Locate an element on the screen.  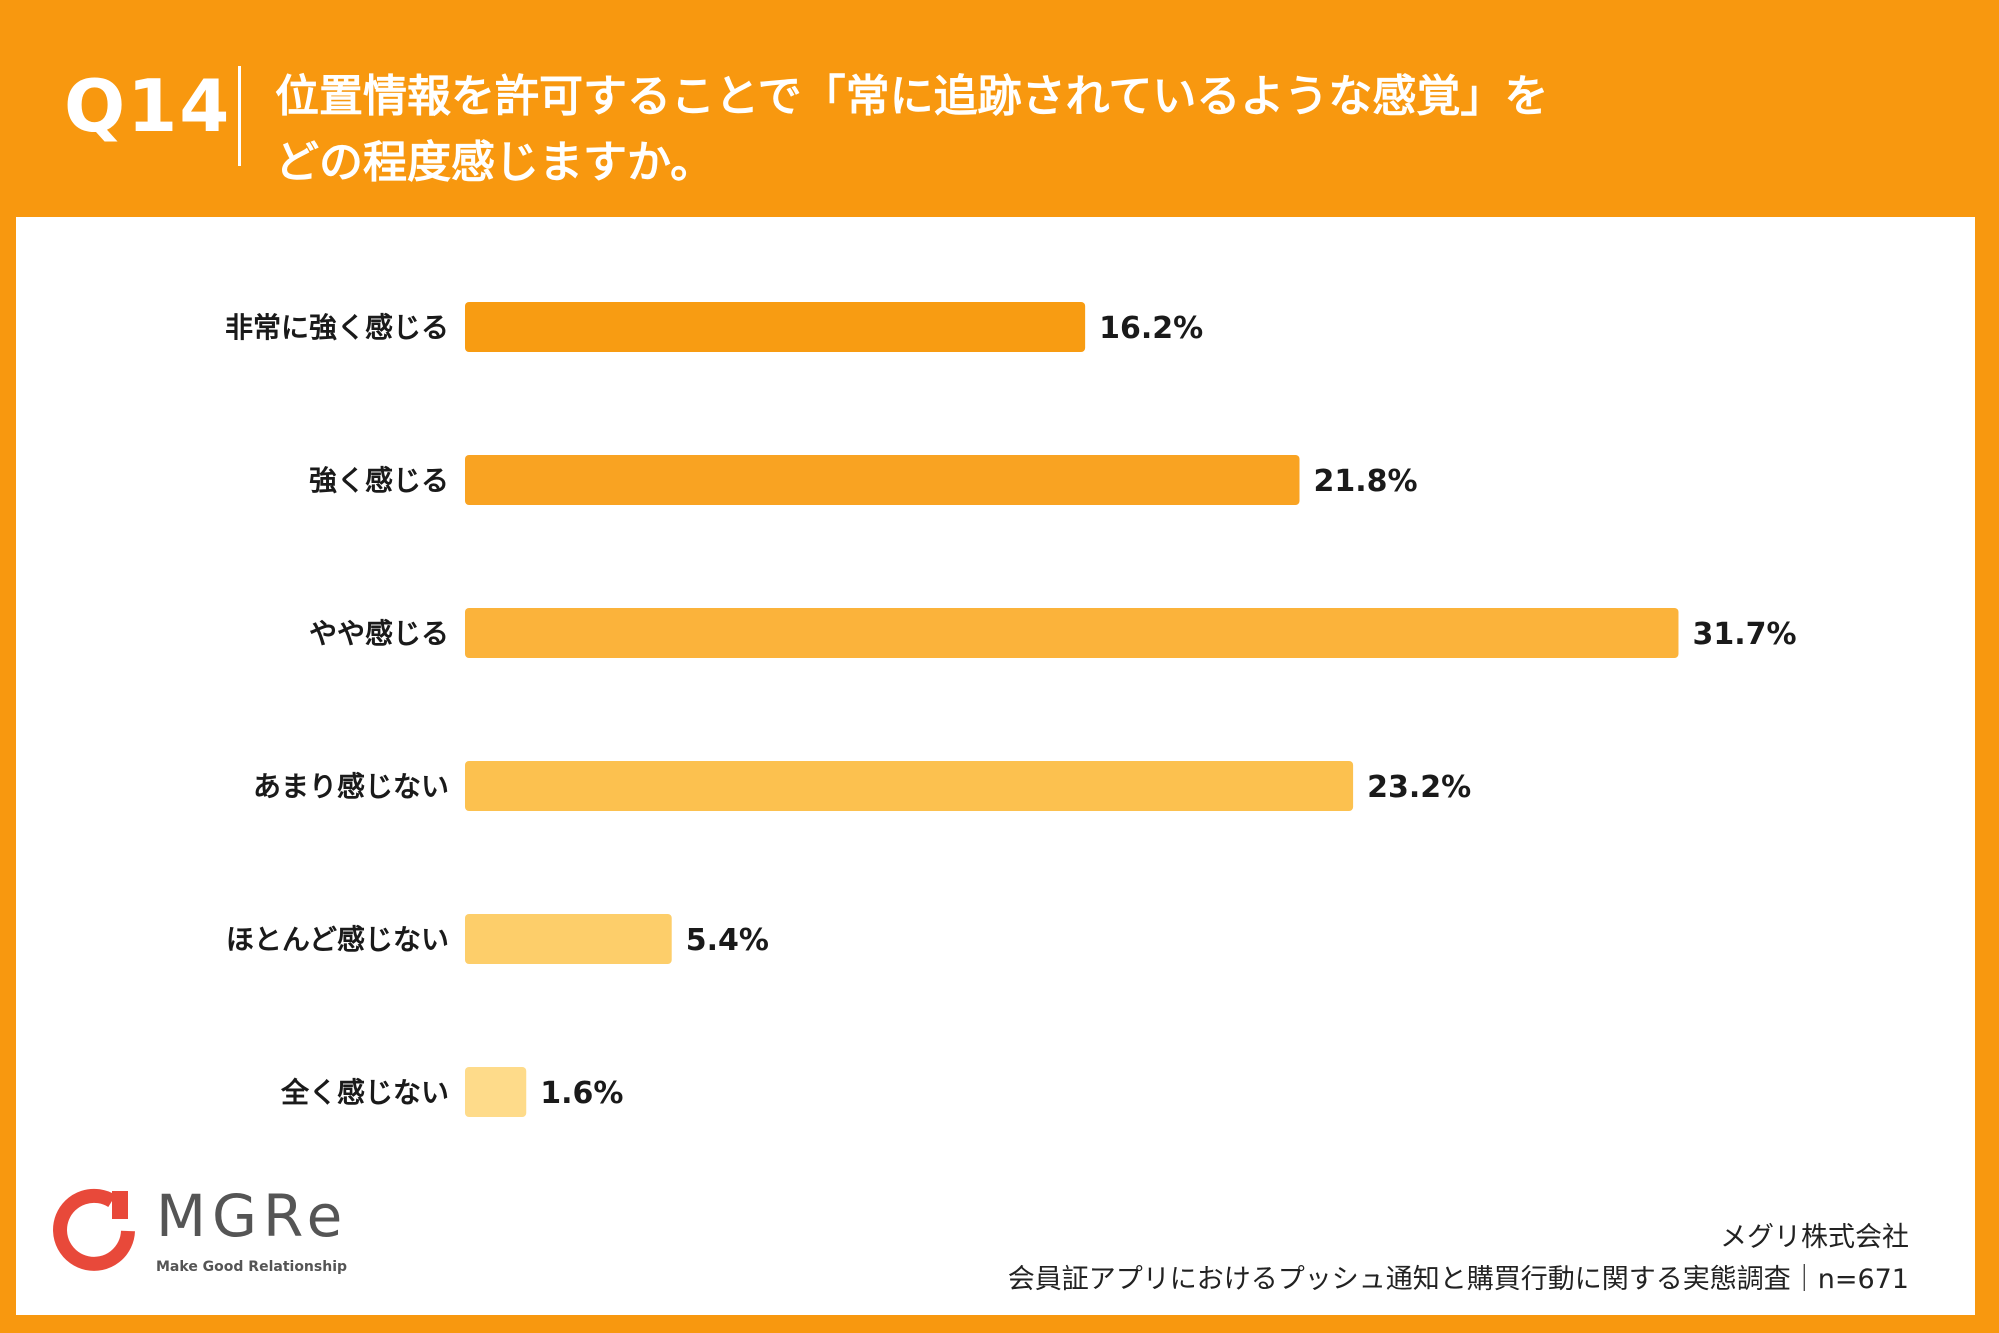
value-label: 31.7% is located at coordinates (1744, 634).